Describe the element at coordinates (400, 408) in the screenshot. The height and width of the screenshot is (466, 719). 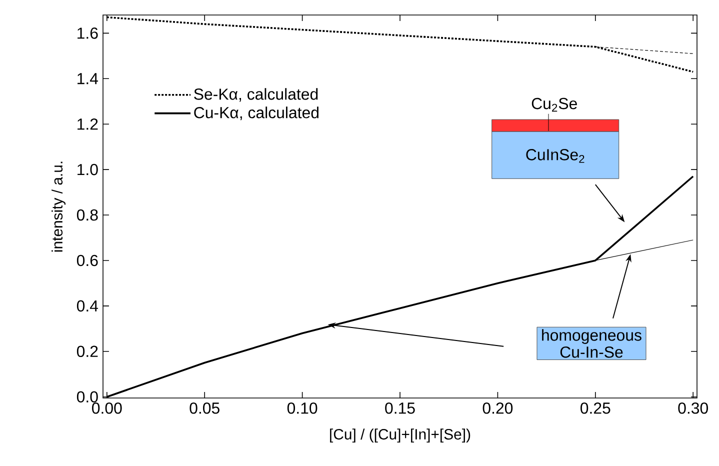
I see `x-tick-label: 0.15` at that location.